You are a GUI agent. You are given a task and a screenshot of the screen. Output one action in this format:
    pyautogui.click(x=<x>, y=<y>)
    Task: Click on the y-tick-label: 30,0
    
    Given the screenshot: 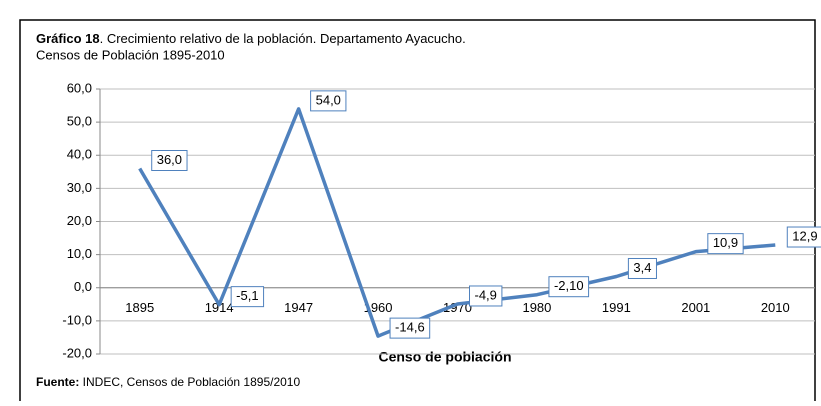 What is the action you would take?
    pyautogui.click(x=79, y=187)
    